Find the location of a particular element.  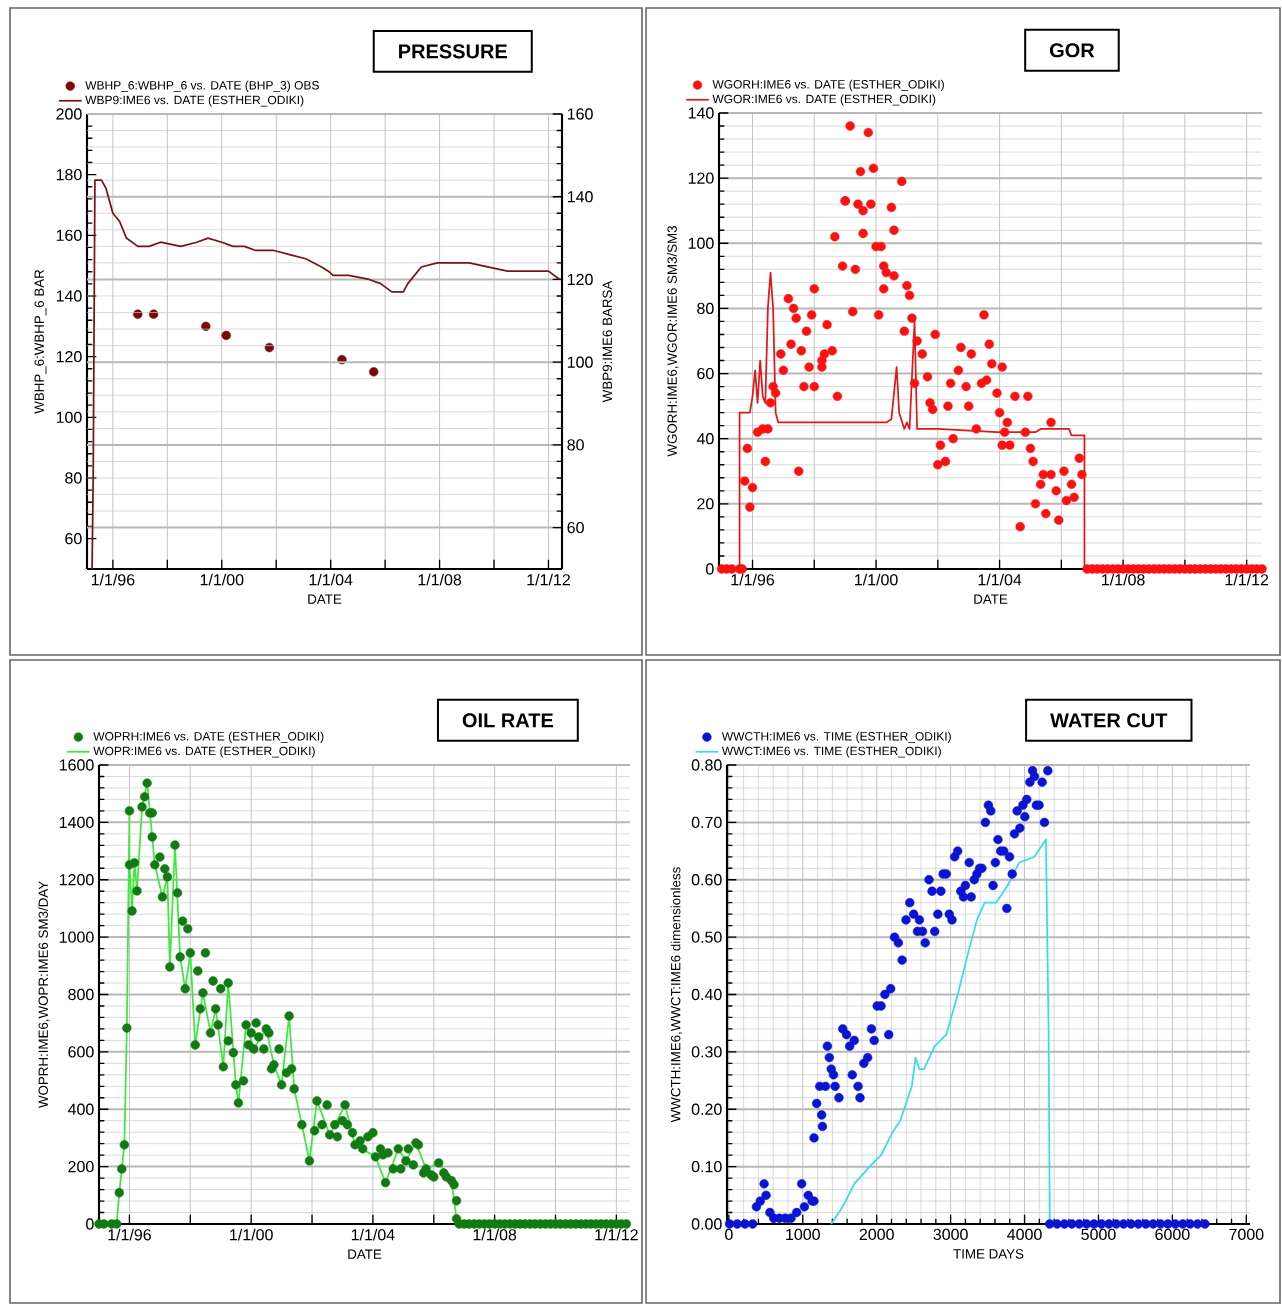

legend-label: WGORH:IME6 vs. DATE (ESTHER_ODIKI) is located at coordinates (828, 85).